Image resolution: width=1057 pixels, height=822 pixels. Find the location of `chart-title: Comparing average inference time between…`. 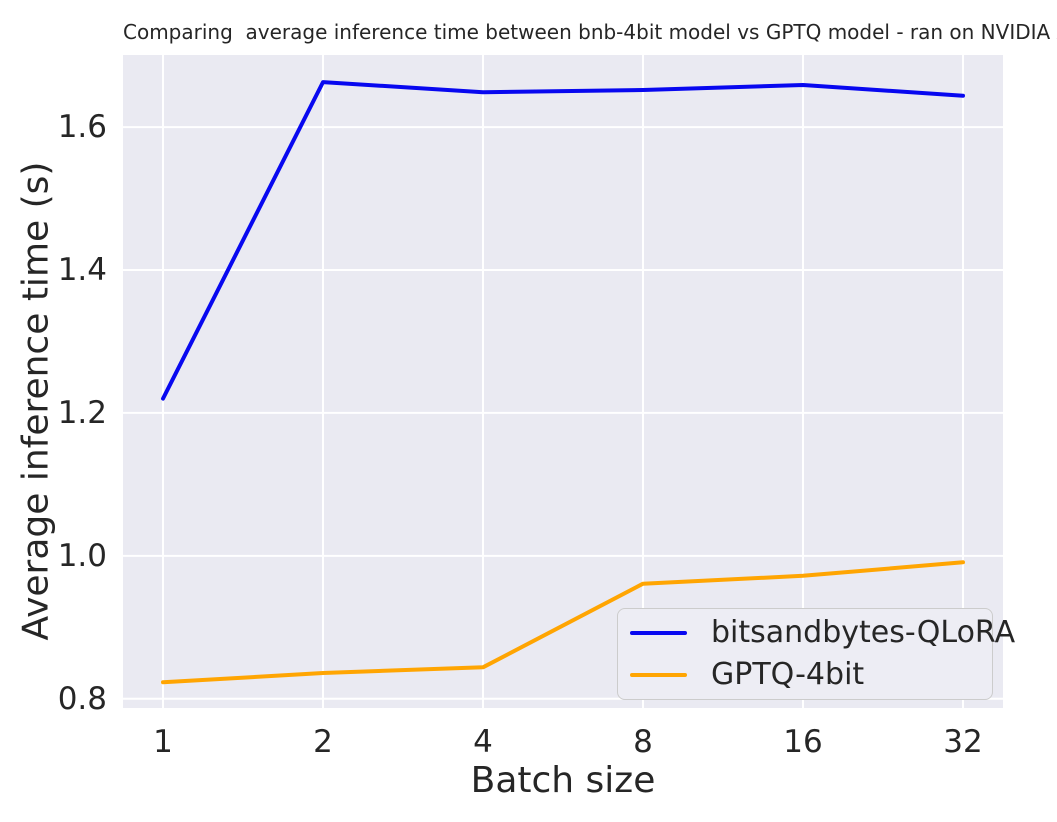

chart-title: Comparing average inference time between… is located at coordinates (590, 32).